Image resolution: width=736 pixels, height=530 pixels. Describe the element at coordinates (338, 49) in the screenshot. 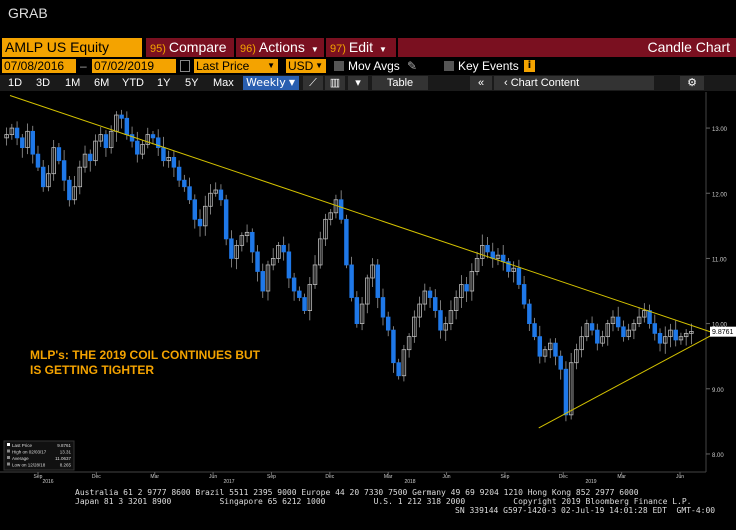

I see `edit-shortcut: 97)` at that location.